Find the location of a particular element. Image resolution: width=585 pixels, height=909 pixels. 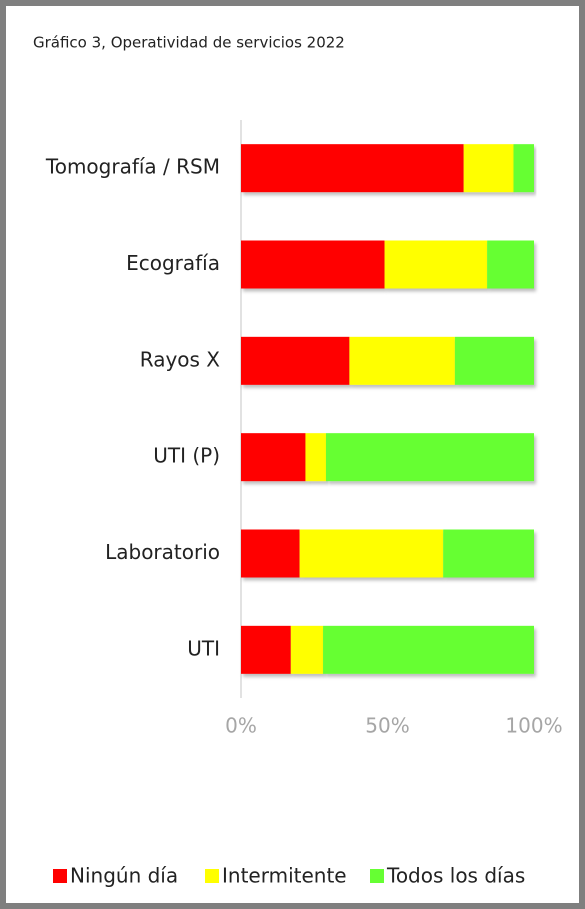

x-tick-label: 0% is located at coordinates (241, 726).